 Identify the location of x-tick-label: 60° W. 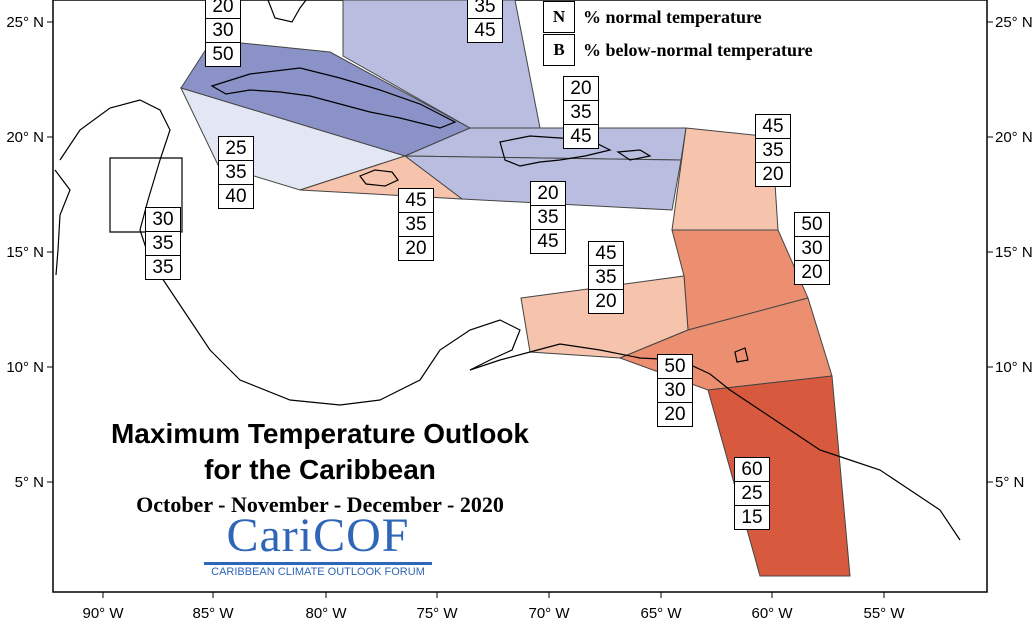
(772, 613).